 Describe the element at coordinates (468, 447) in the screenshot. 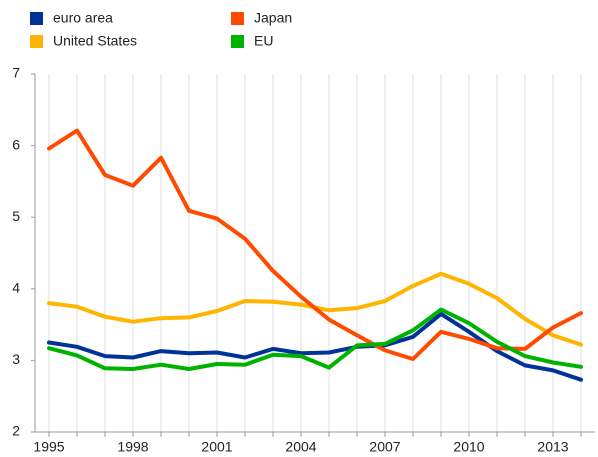

I see `x-tick-label: 2010` at that location.